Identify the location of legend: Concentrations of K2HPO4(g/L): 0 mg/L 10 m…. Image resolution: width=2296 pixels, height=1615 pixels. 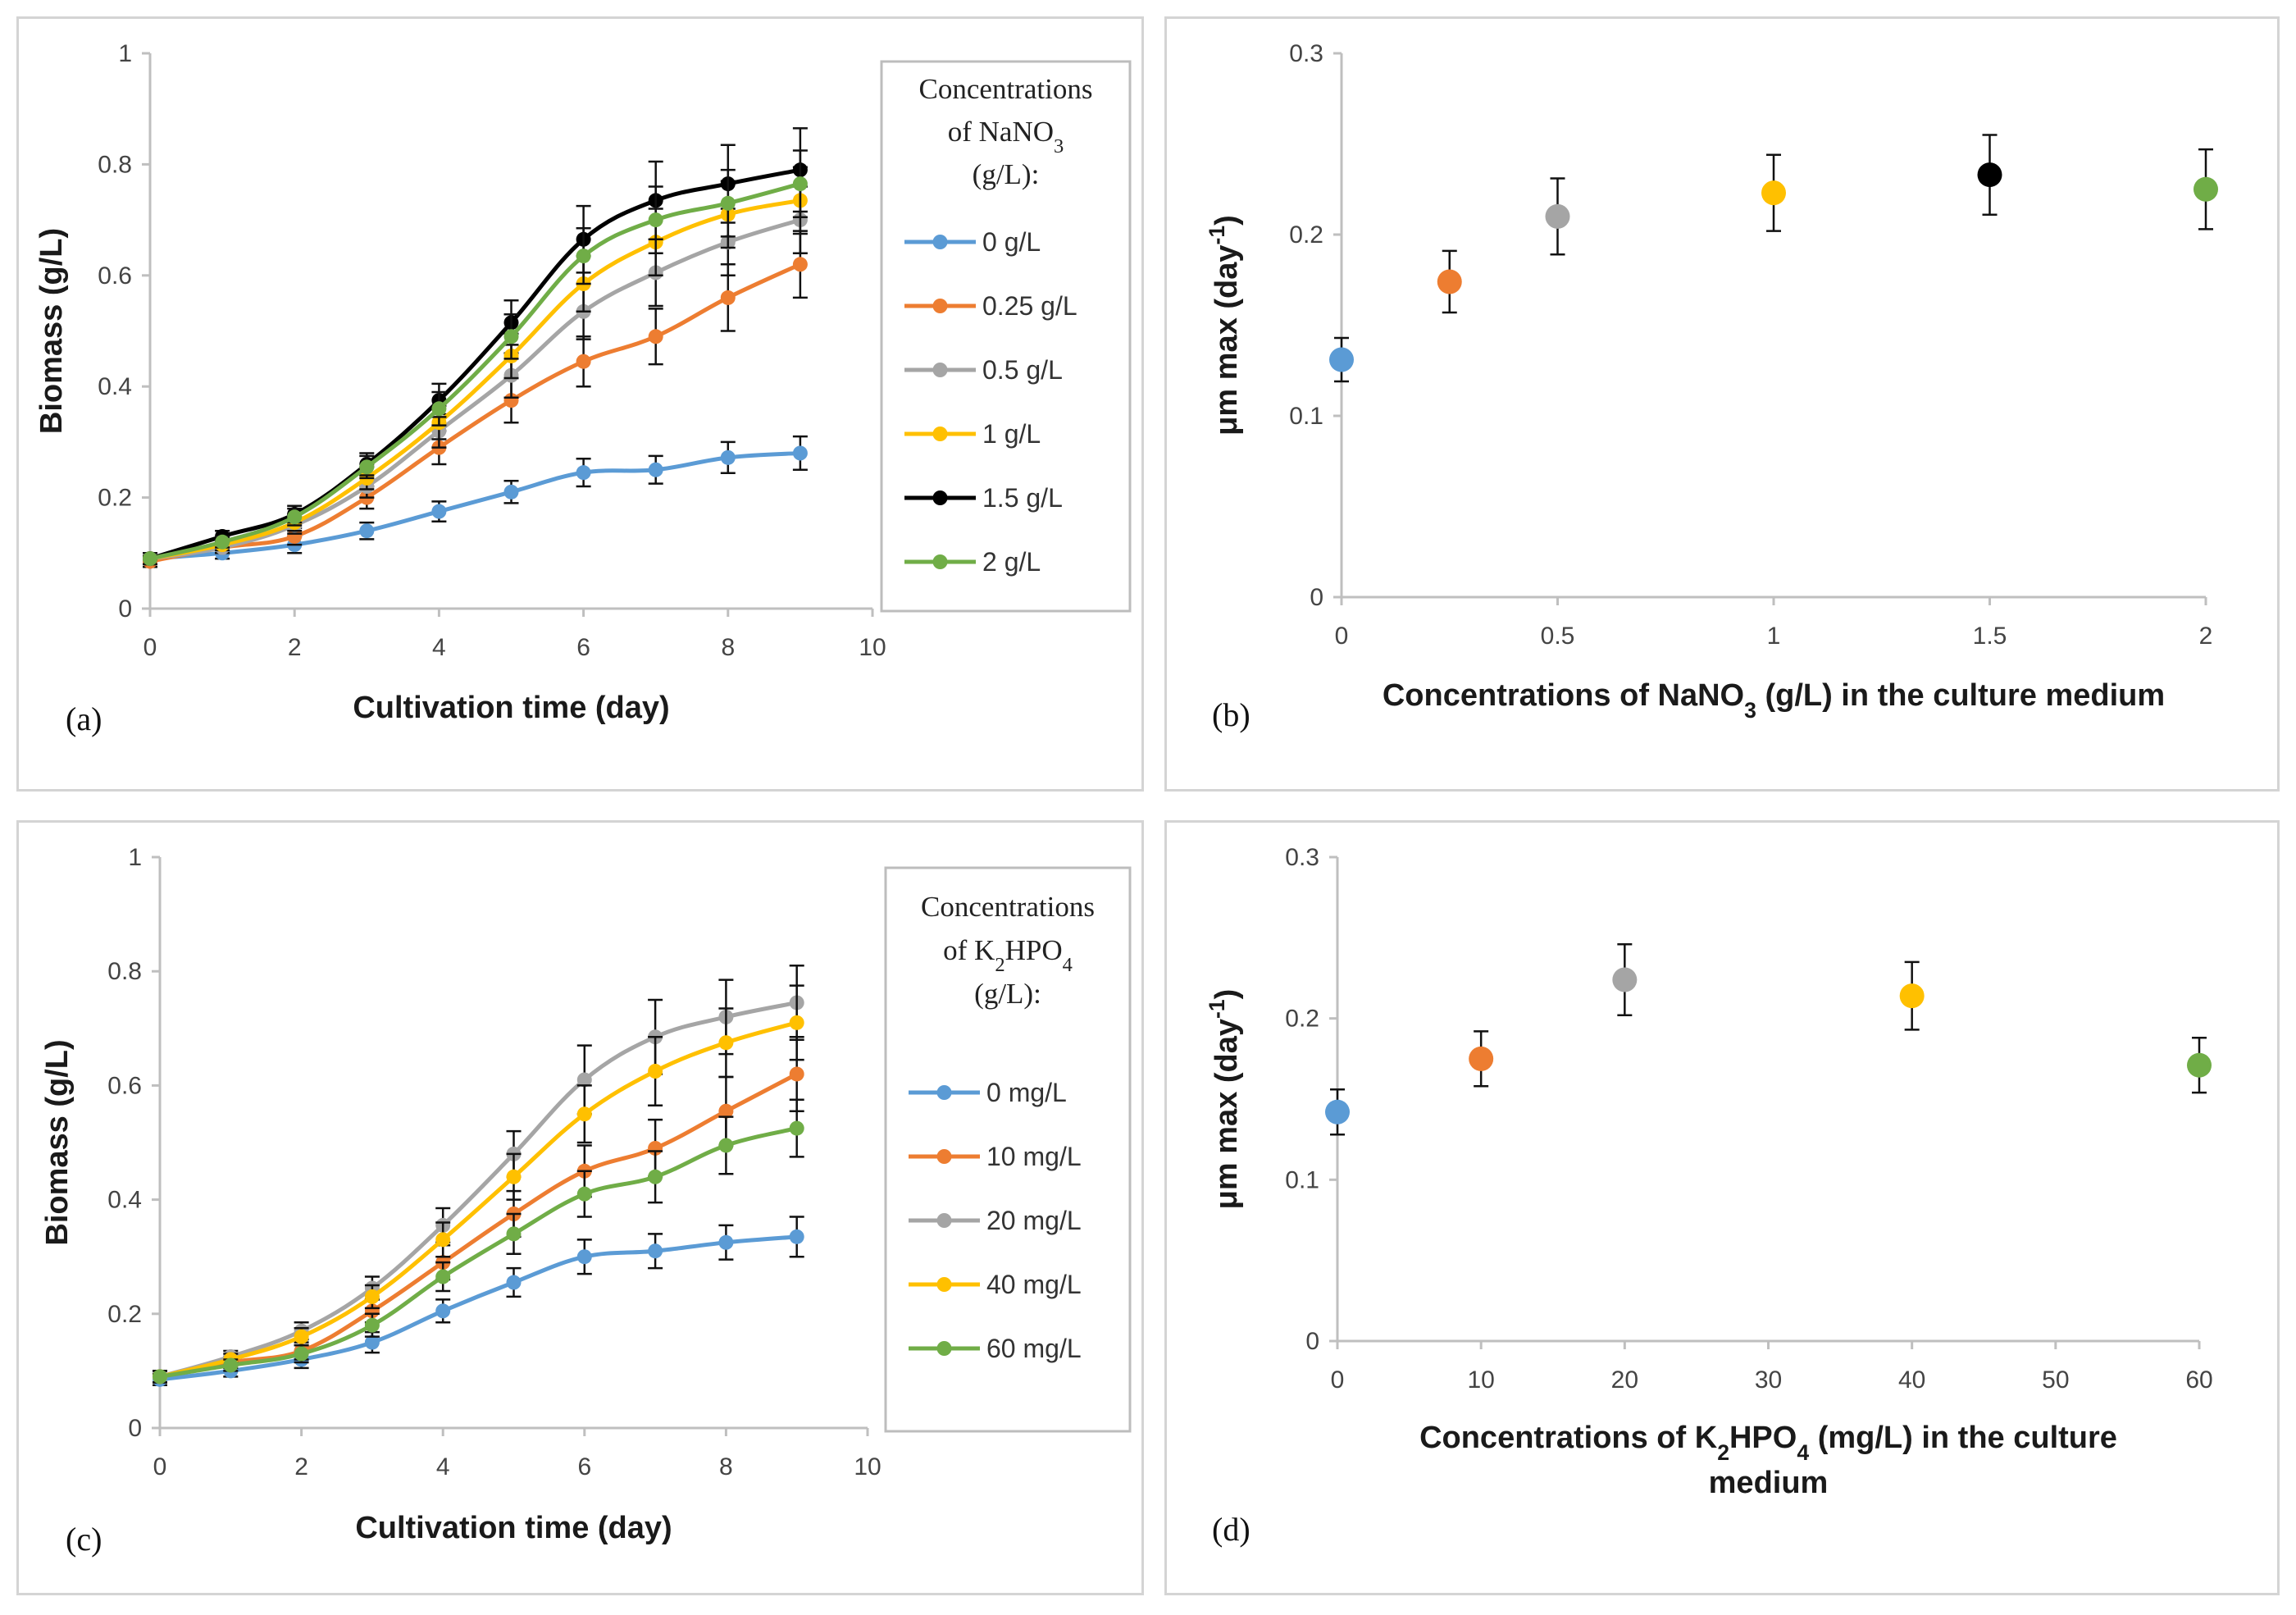
(1008, 1149).